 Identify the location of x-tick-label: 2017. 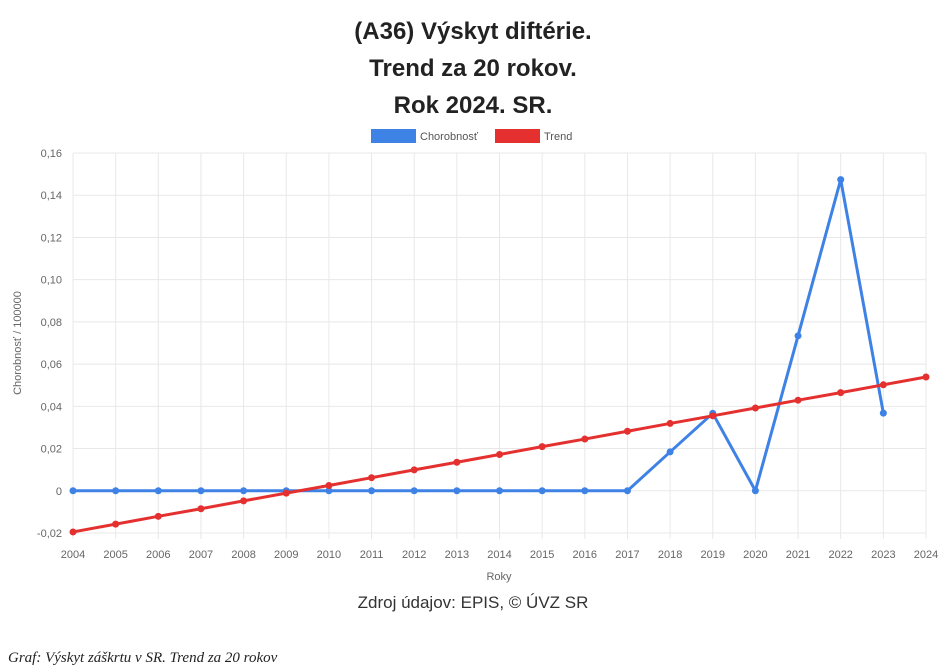
(627, 555).